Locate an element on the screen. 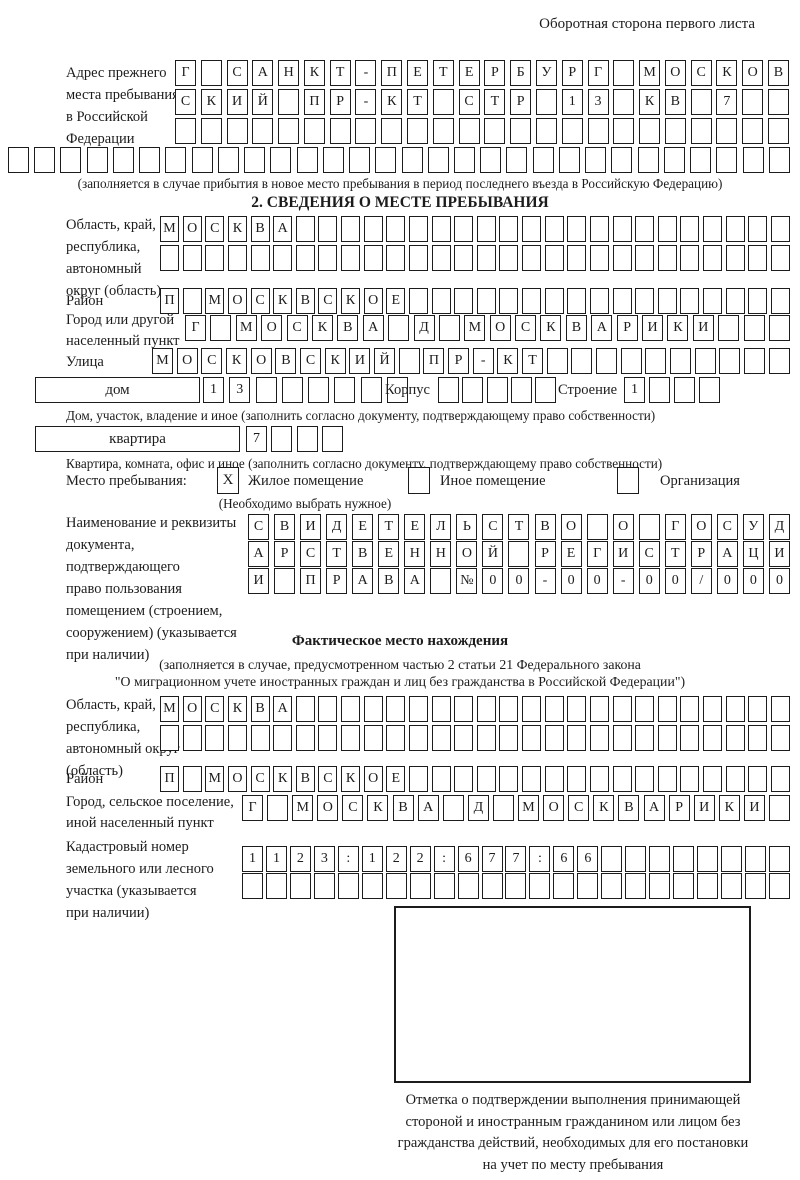 The height and width of the screenshot is (1180, 800). house-field-box: дом is located at coordinates (117, 390).